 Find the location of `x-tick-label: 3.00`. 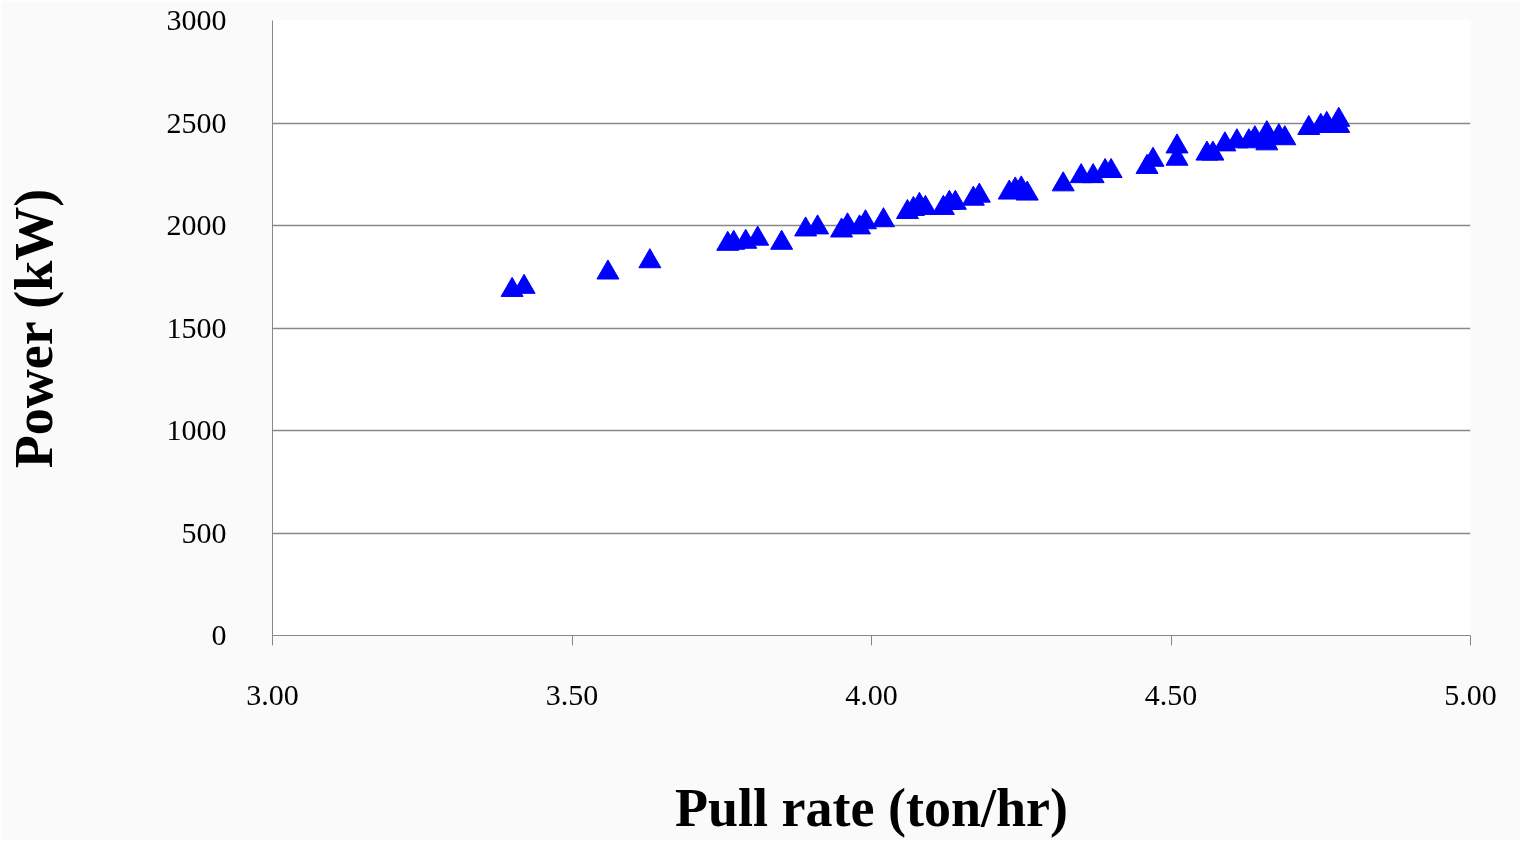

x-tick-label: 3.00 is located at coordinates (272, 694).